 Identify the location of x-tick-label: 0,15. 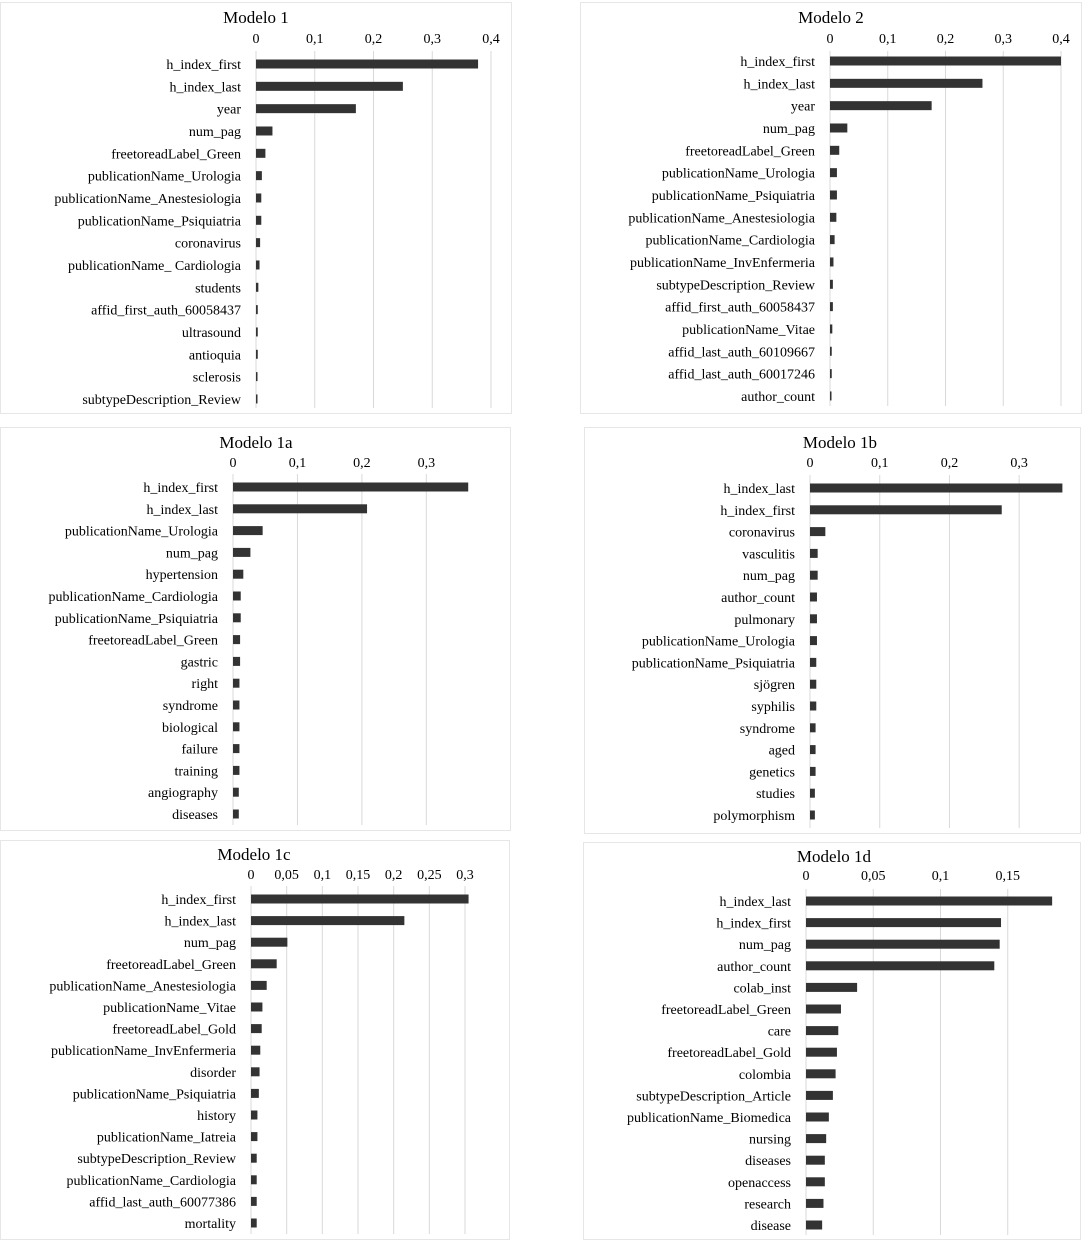
(1008, 876).